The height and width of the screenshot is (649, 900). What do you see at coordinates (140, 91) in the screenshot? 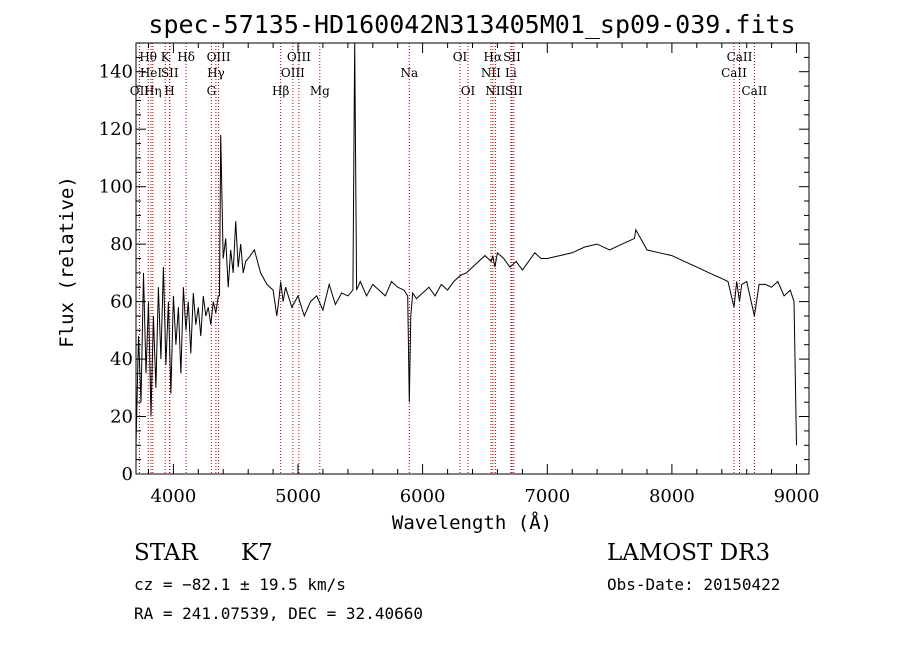
I see `line-marker-label: OII` at bounding box center [140, 91].